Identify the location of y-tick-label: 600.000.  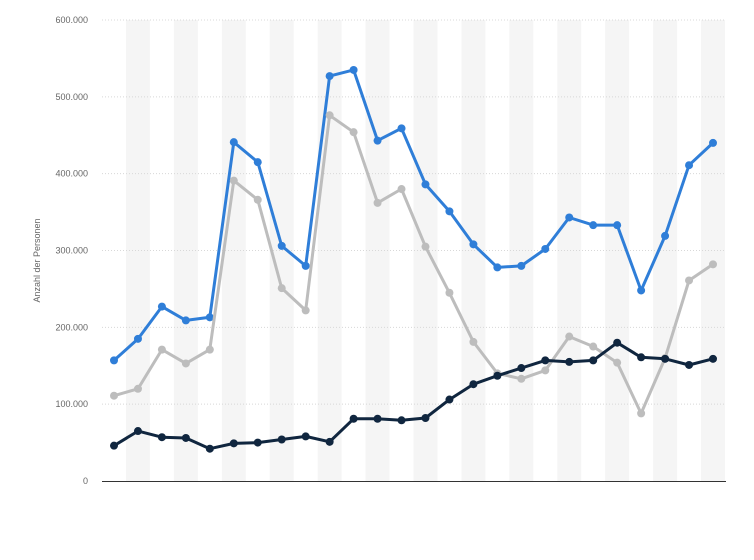
(71, 20).